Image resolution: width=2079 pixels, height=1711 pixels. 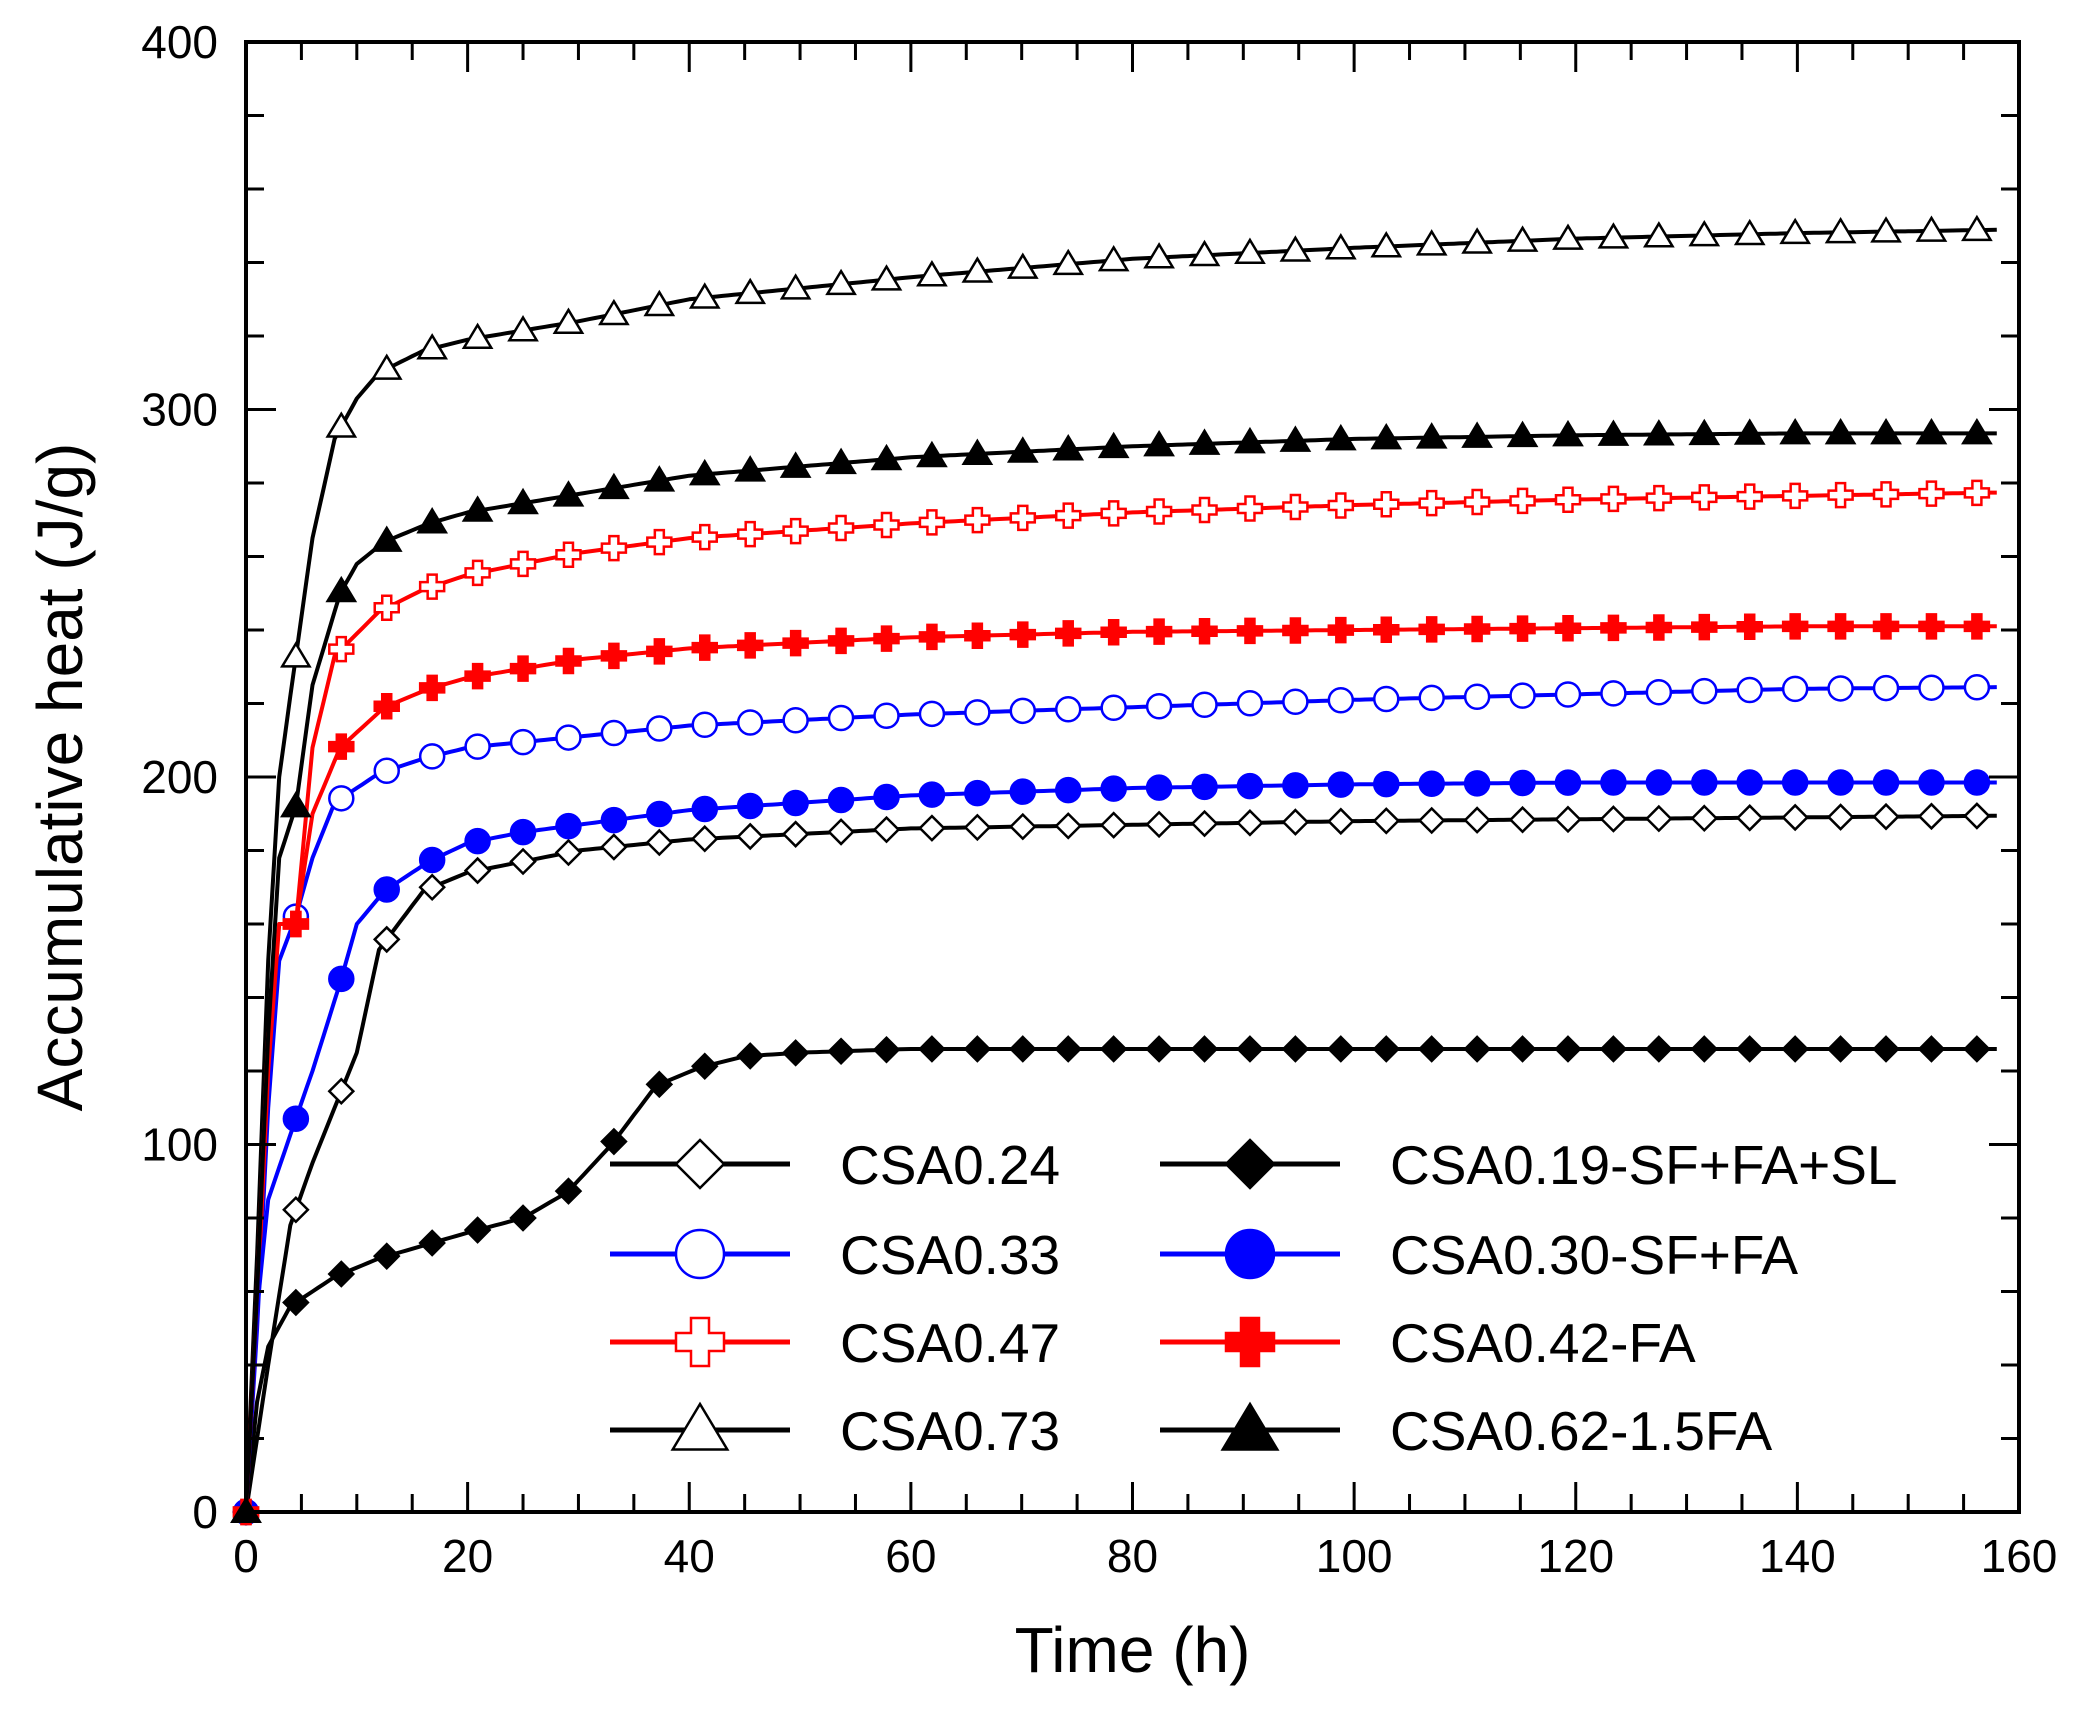 What do you see at coordinates (1644, 1165) in the screenshot?
I see `legend-label: CSA0.19-SF+FA+SL` at bounding box center [1644, 1165].